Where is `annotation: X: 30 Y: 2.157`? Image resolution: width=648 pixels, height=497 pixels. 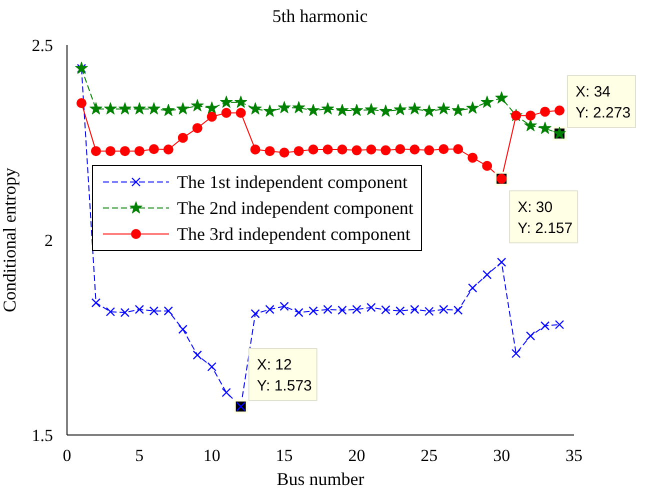 annotation: X: 30 Y: 2.157 is located at coordinates (545, 217).